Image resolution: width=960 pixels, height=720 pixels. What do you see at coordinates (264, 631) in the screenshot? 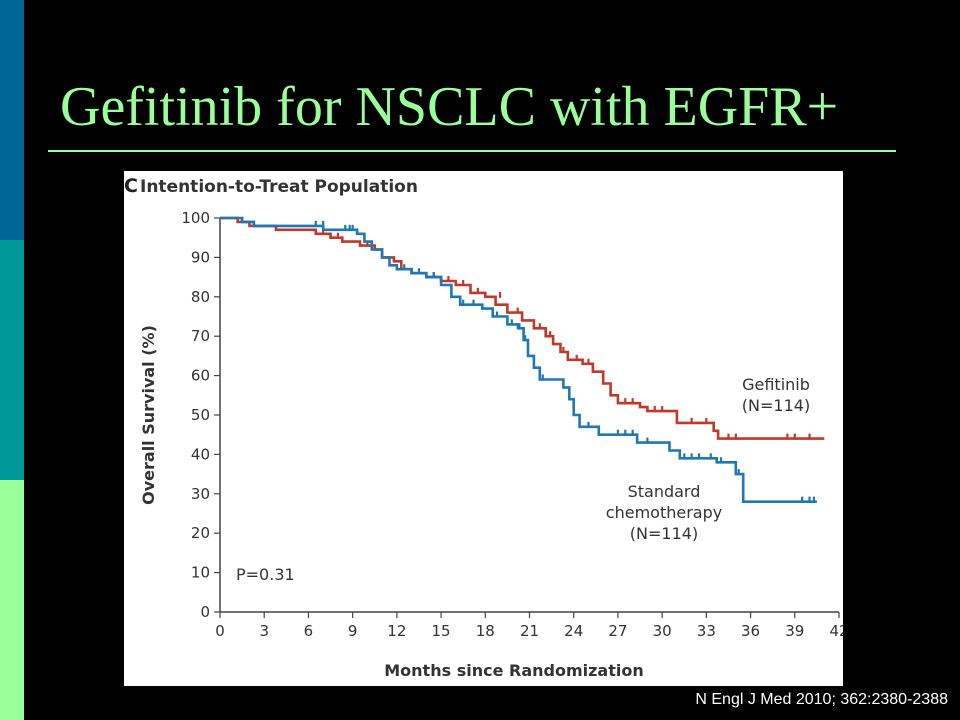
I see `x-tick-label: 3` at bounding box center [264, 631].